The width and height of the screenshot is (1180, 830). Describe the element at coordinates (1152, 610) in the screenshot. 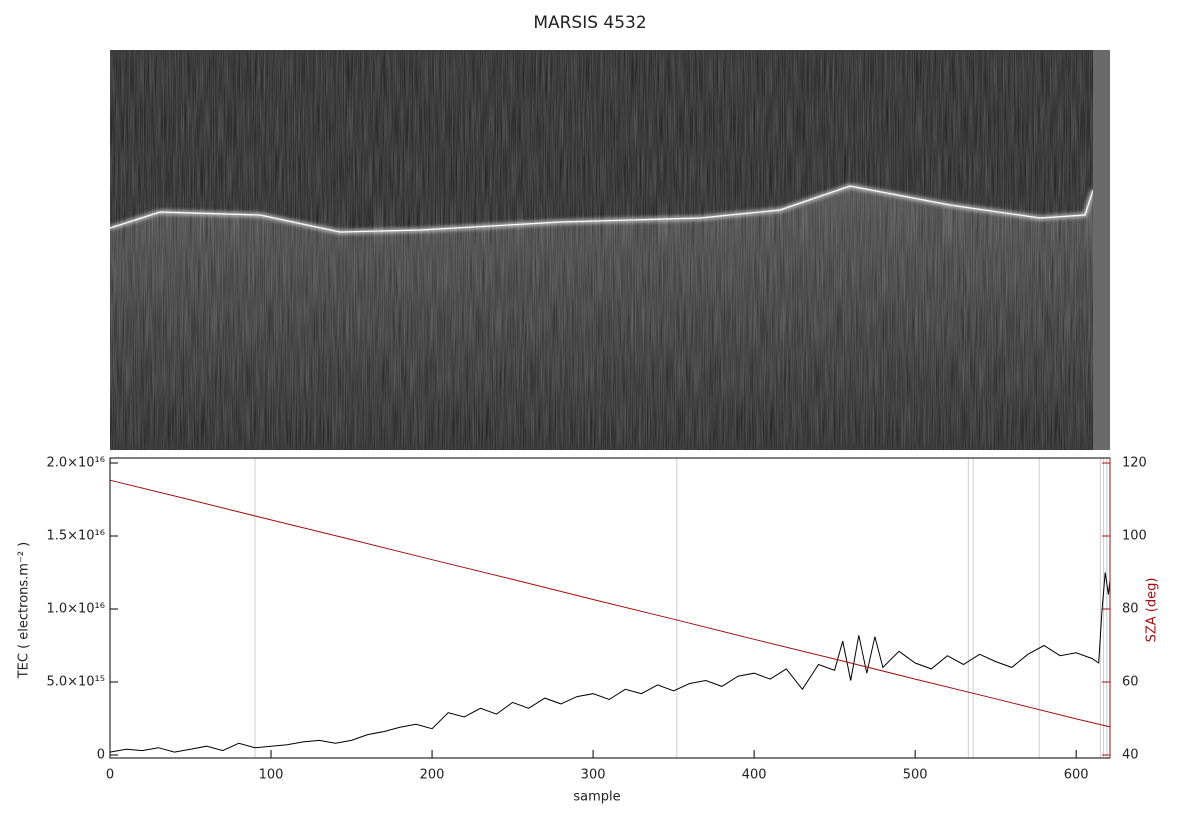

I see `y2-axis-title: SZA (deg)` at that location.